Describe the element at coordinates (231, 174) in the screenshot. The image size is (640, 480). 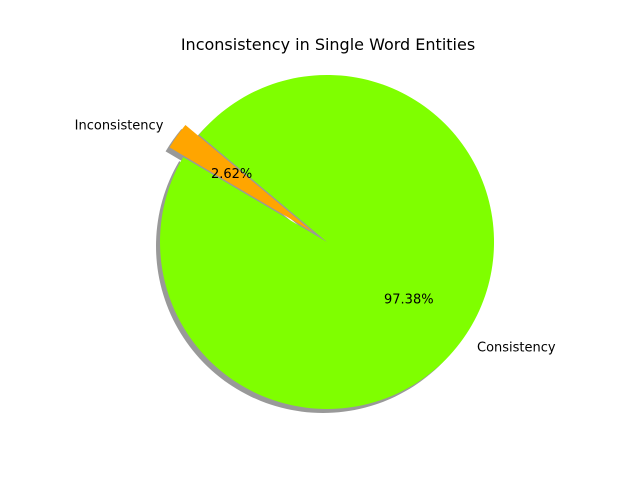
I see `pct-label-inconsistency: 2.62%` at that location.